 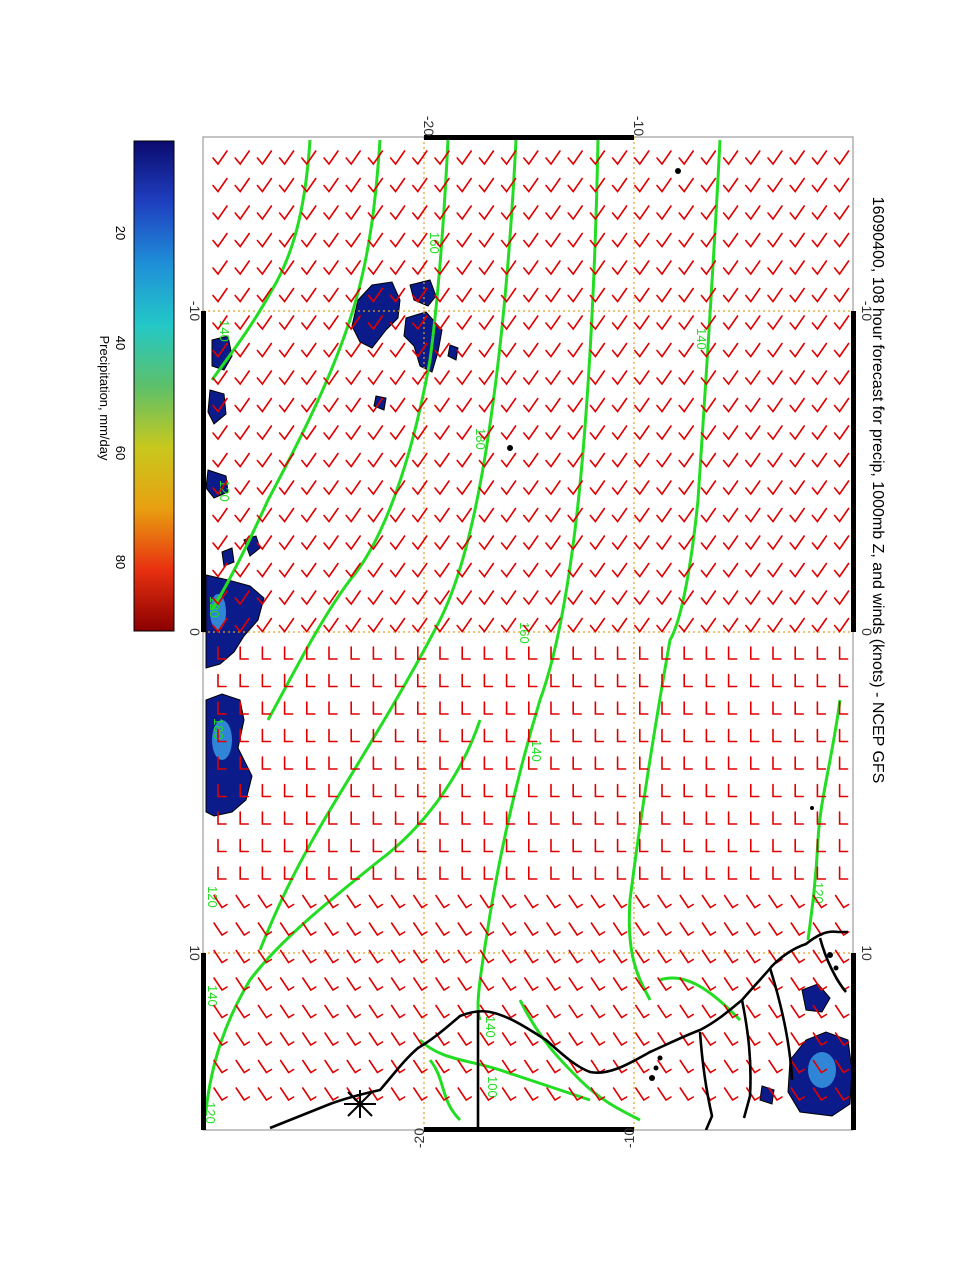 I want to click on station-marker-stroke, so click(x=360, y=1104).